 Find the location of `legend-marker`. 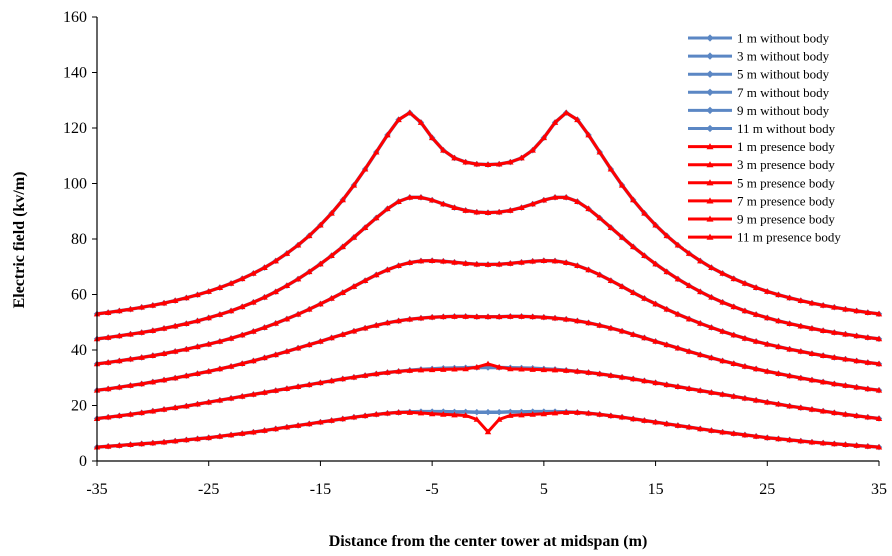

legend-marker is located at coordinates (710, 218).